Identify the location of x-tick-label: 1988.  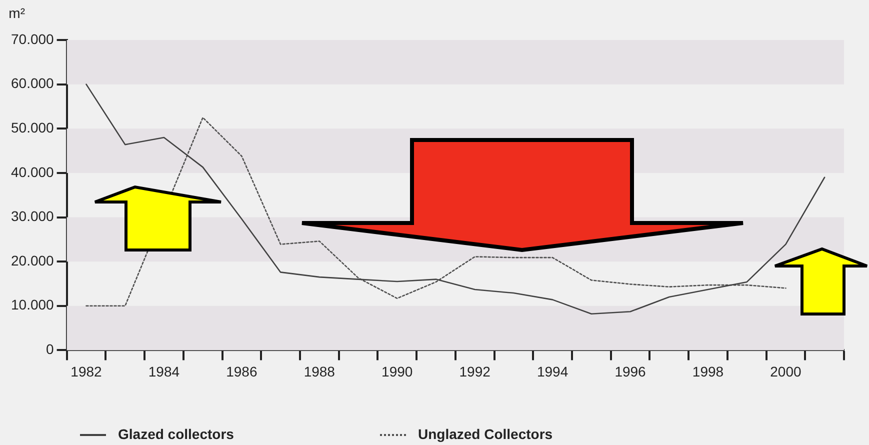
(320, 371).